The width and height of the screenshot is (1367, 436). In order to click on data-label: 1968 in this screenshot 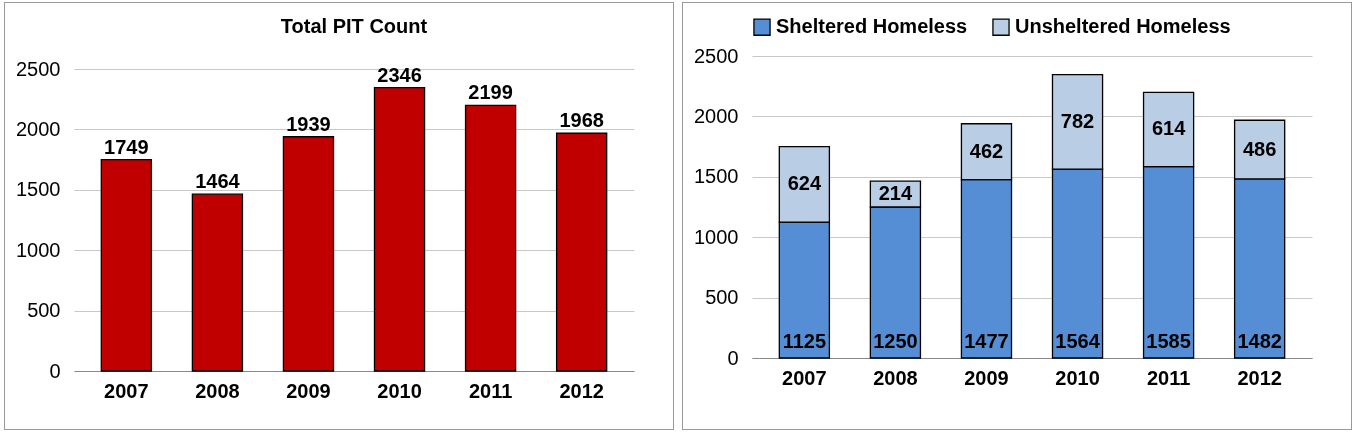, I will do `click(581, 120)`.